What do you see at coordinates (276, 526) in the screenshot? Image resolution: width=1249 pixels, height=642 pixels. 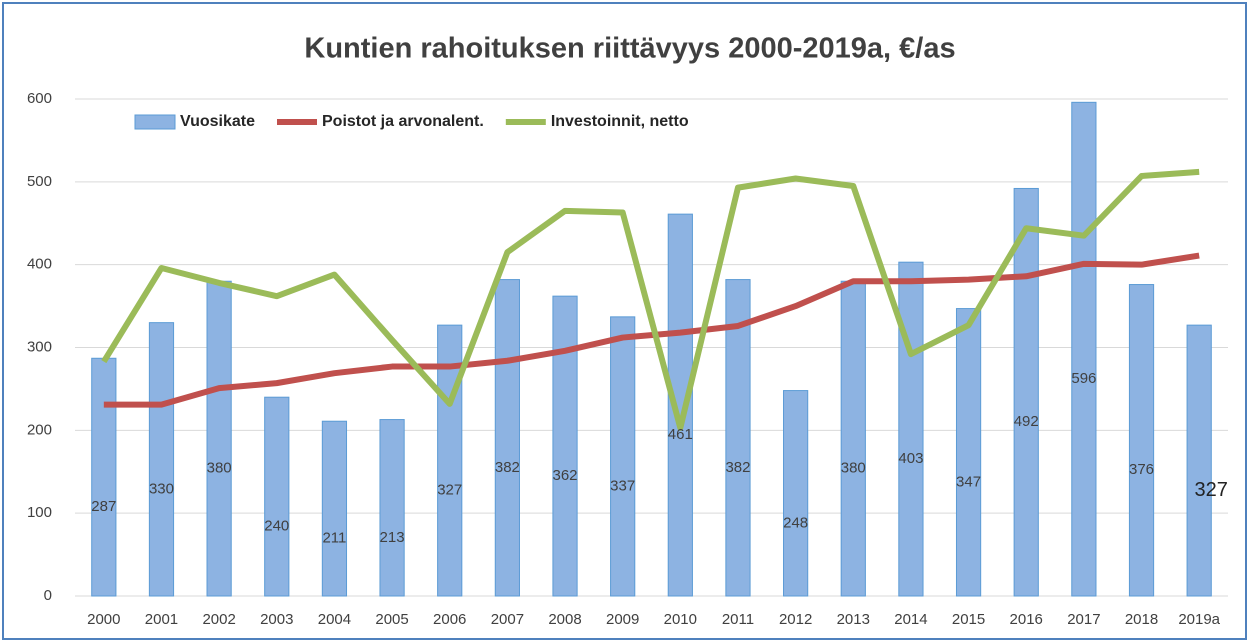 I see `data-label: 240` at bounding box center [276, 526].